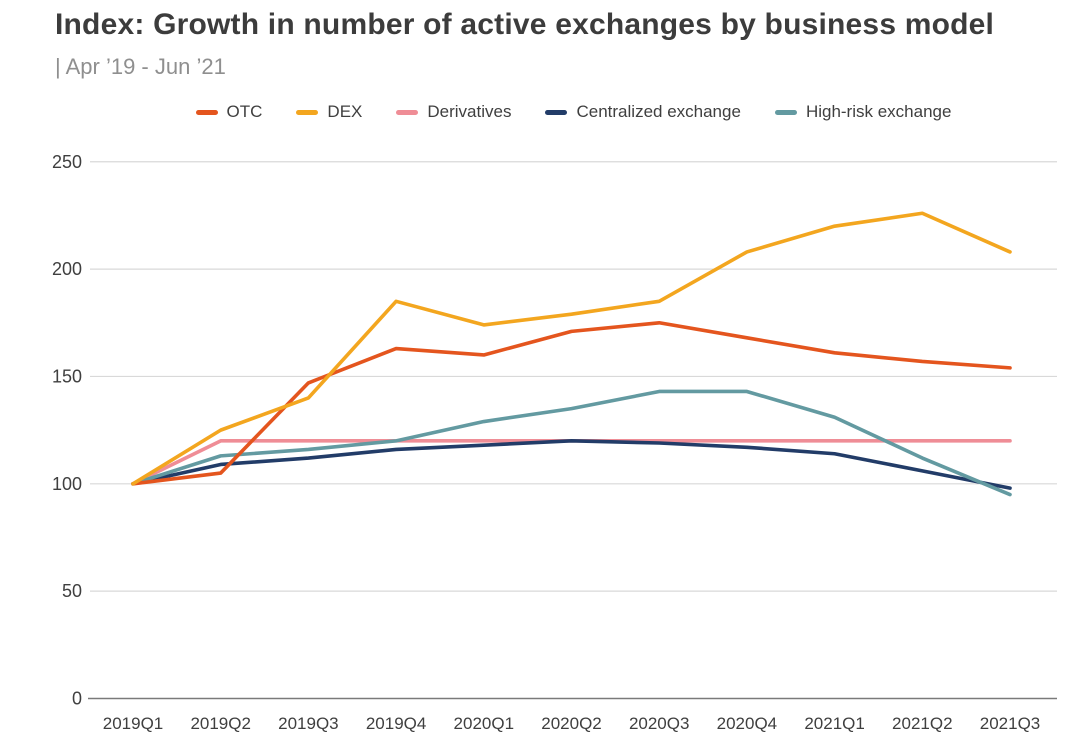 This screenshot has width=1080, height=741. I want to click on chart-subtitle: | Apr ’19 - Jun ’21, so click(140, 66).